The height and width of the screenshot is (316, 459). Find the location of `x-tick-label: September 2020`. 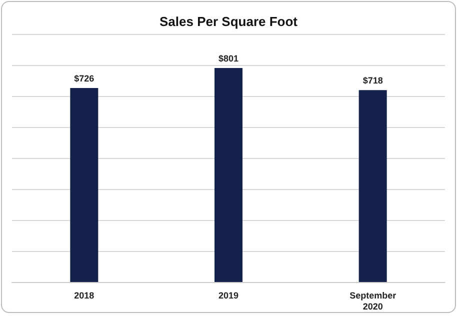

x-tick-label: September 2020 is located at coordinates (373, 301).